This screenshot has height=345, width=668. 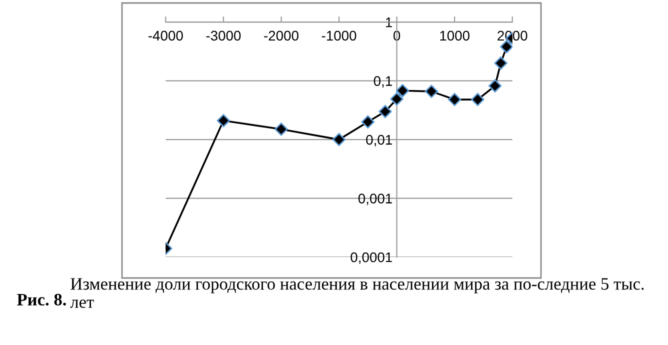 I want to click on y-tick-label: 0,1, so click(x=383, y=82).